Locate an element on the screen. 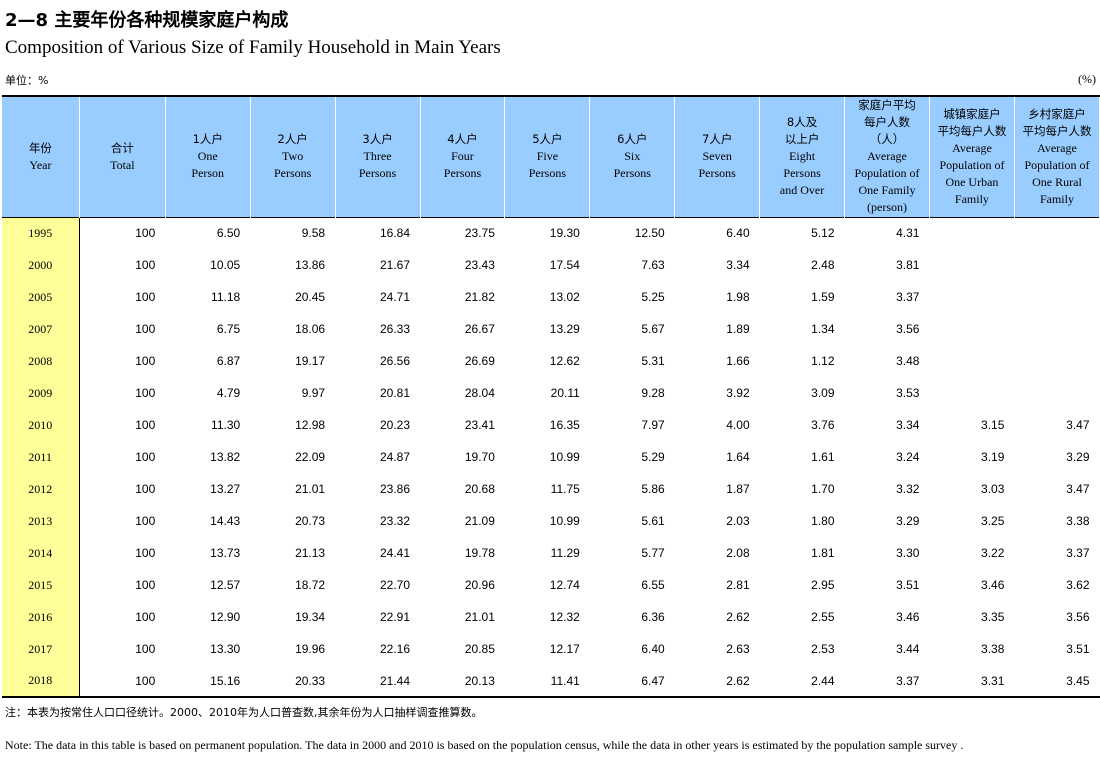 The height and width of the screenshot is (761, 1100). value-cell: 5.67 is located at coordinates (653, 329).